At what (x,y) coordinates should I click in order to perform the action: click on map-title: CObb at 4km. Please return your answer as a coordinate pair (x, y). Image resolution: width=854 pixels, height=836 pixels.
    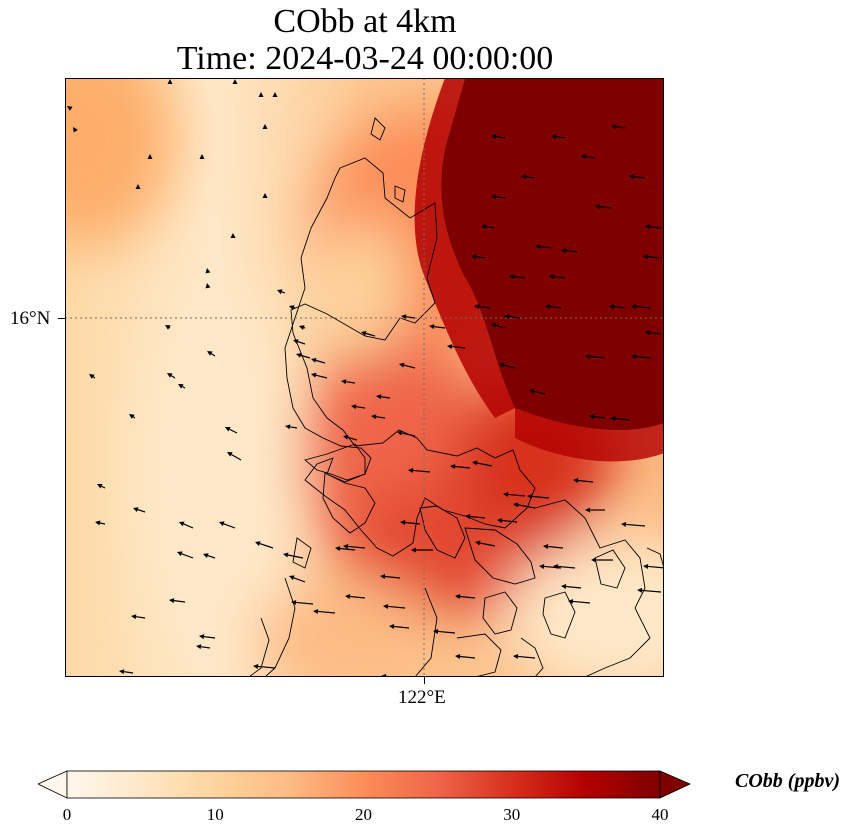
    Looking at the image, I should click on (365, 21).